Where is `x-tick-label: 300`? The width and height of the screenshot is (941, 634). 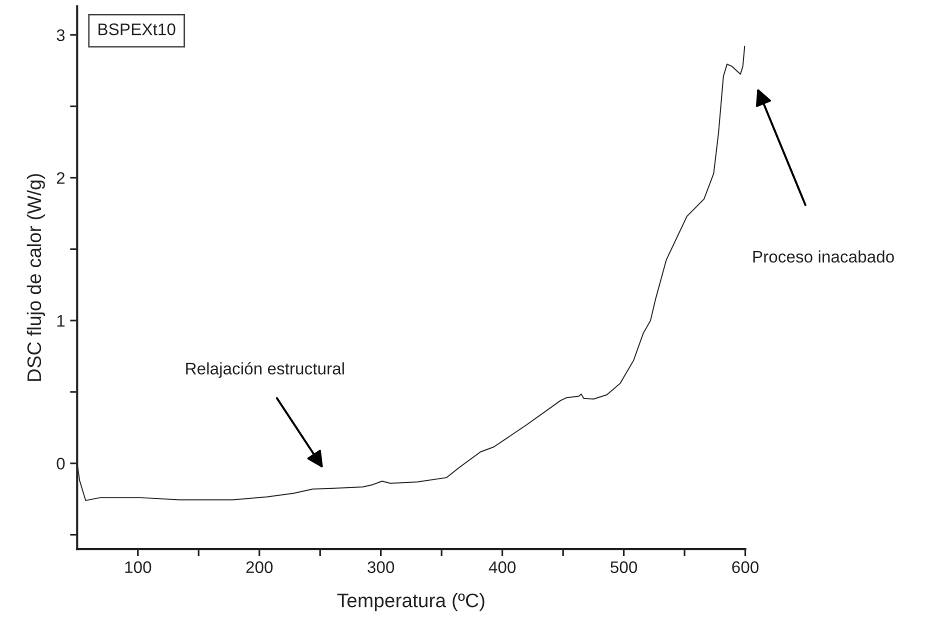
x-tick-label: 300 is located at coordinates (381, 567).